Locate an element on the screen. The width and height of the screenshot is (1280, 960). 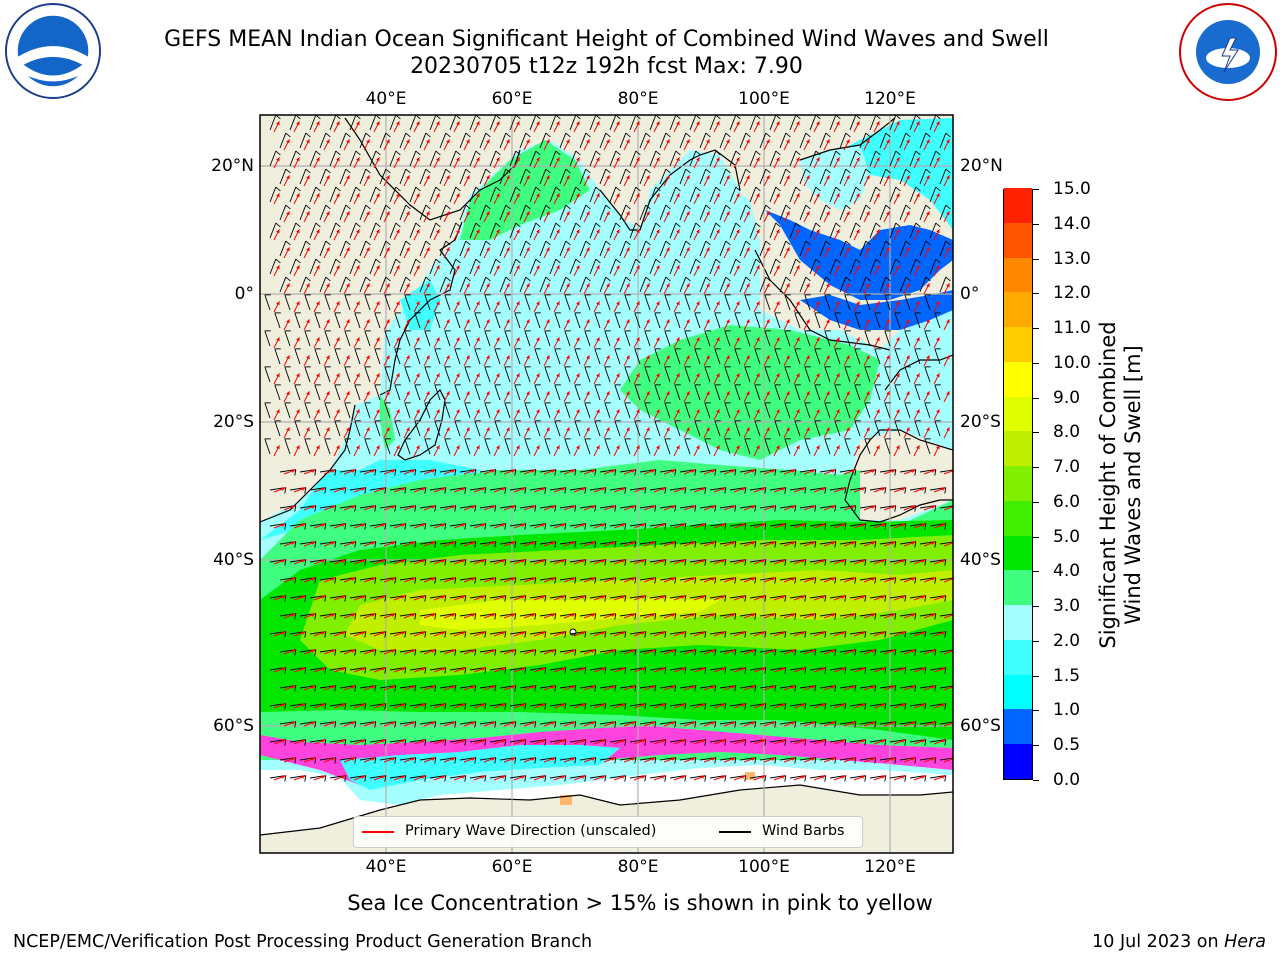
colorbar-segment is located at coordinates (1018, 622).